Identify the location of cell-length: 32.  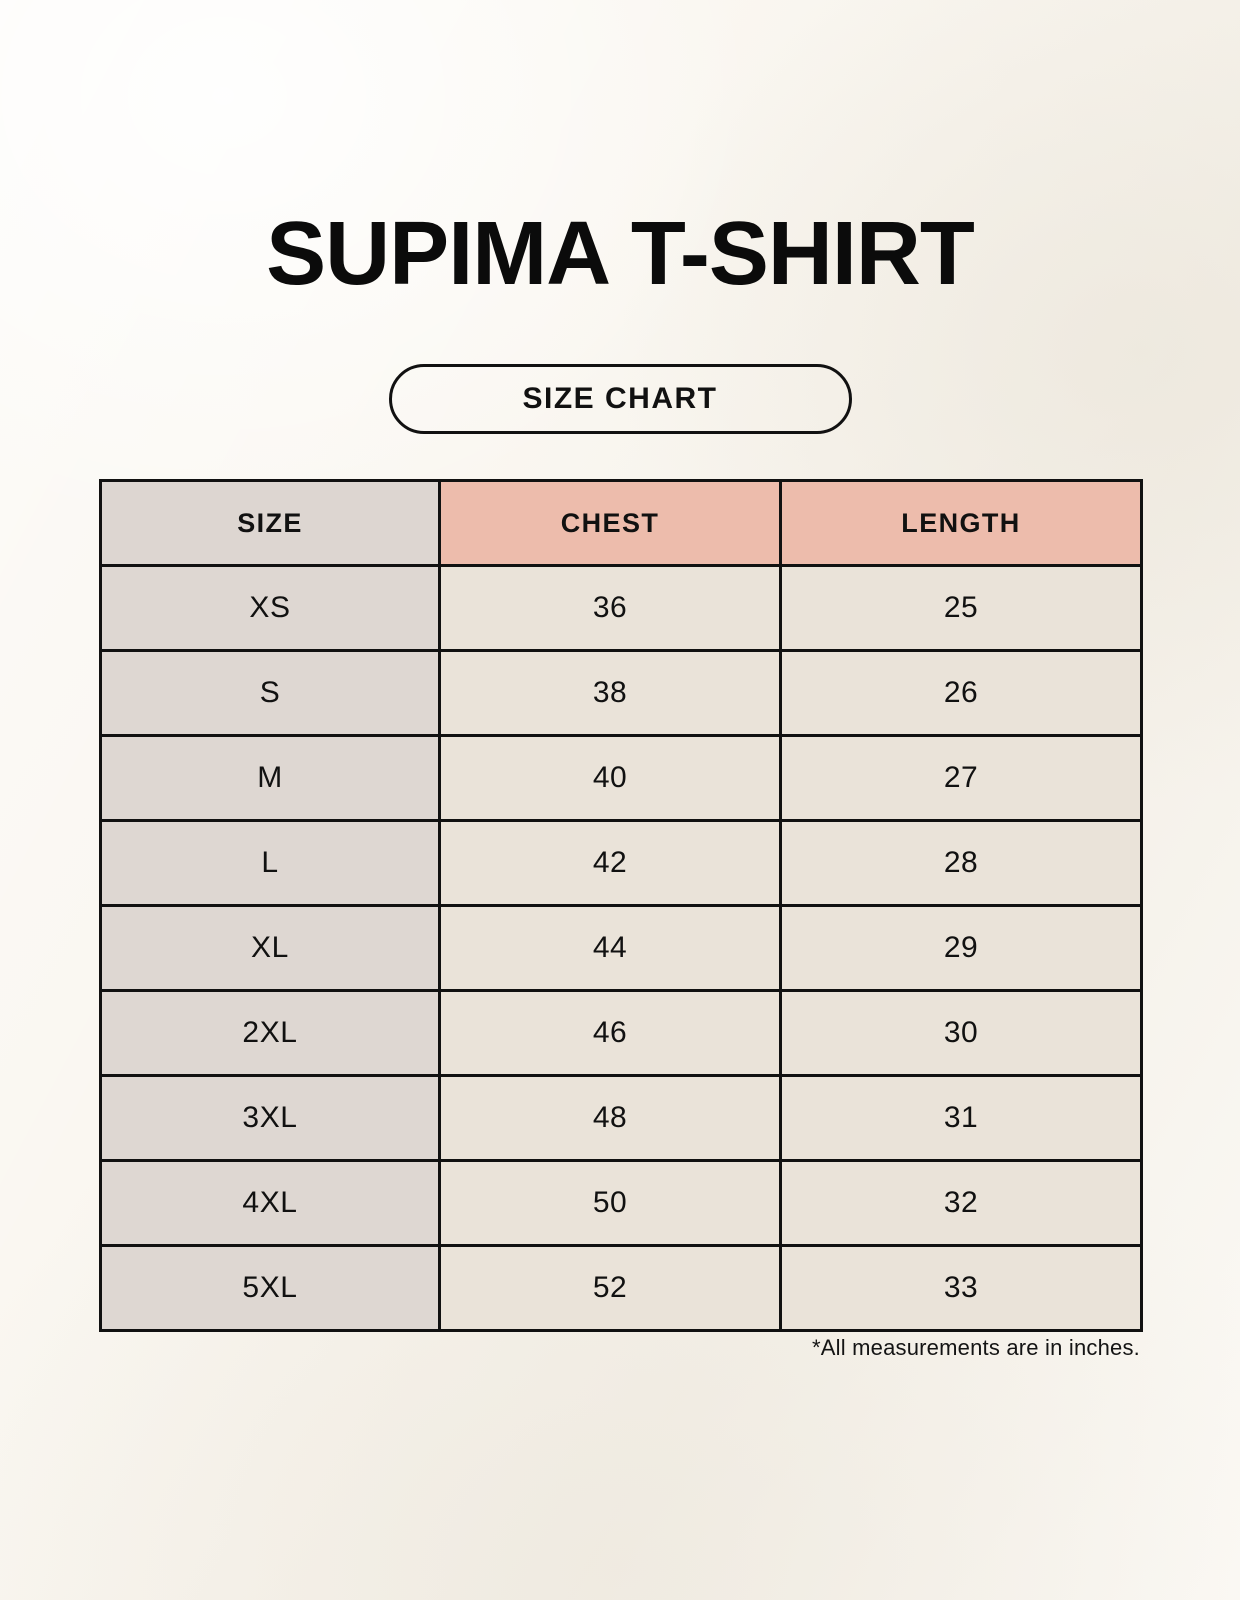
(961, 1203).